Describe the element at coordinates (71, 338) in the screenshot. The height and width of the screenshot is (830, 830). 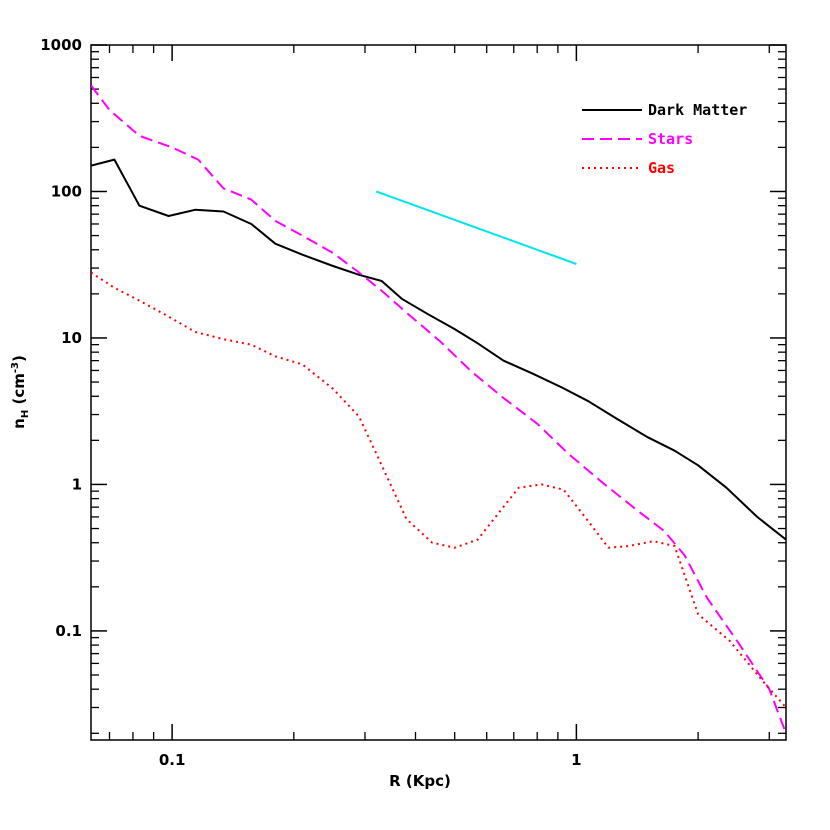
I see `y-tick-label: 10` at that location.